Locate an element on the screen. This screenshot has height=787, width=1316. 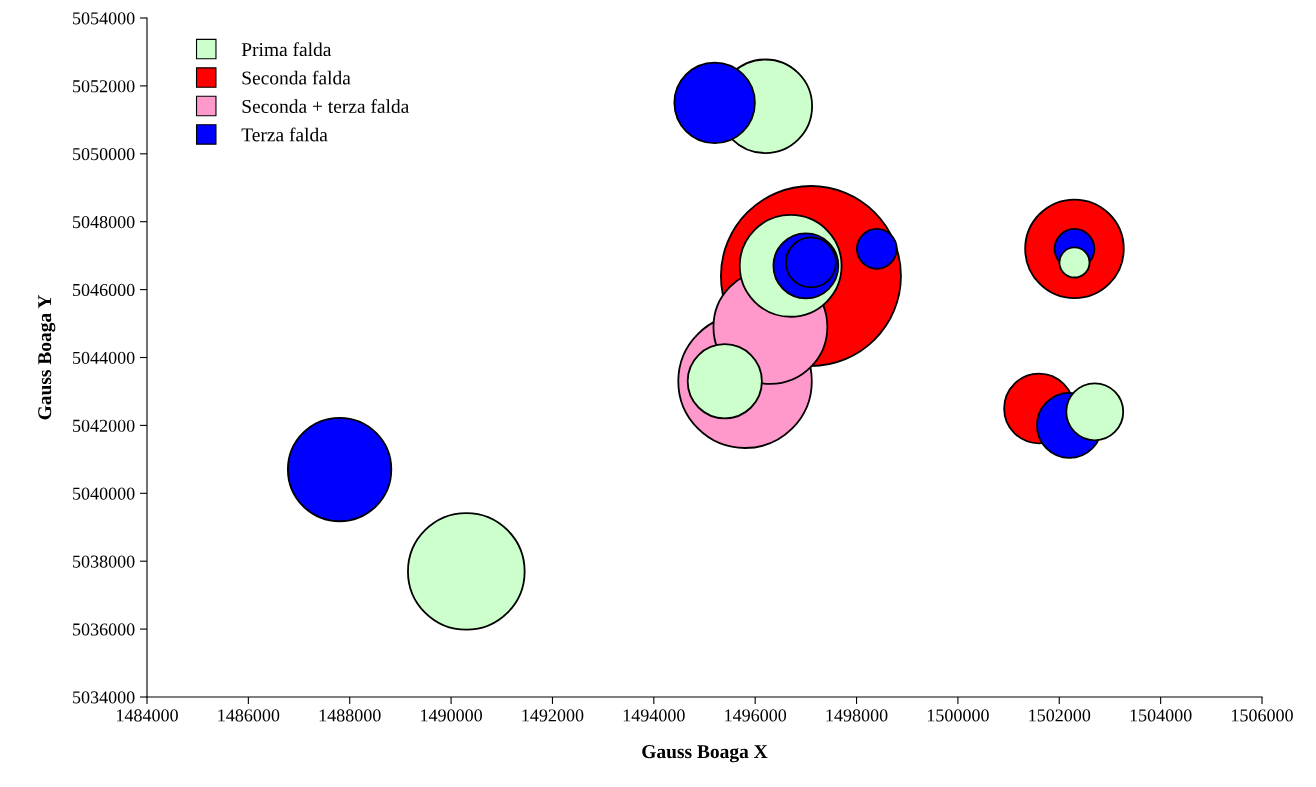
y-tick-label: 5050000 is located at coordinates (104, 154).